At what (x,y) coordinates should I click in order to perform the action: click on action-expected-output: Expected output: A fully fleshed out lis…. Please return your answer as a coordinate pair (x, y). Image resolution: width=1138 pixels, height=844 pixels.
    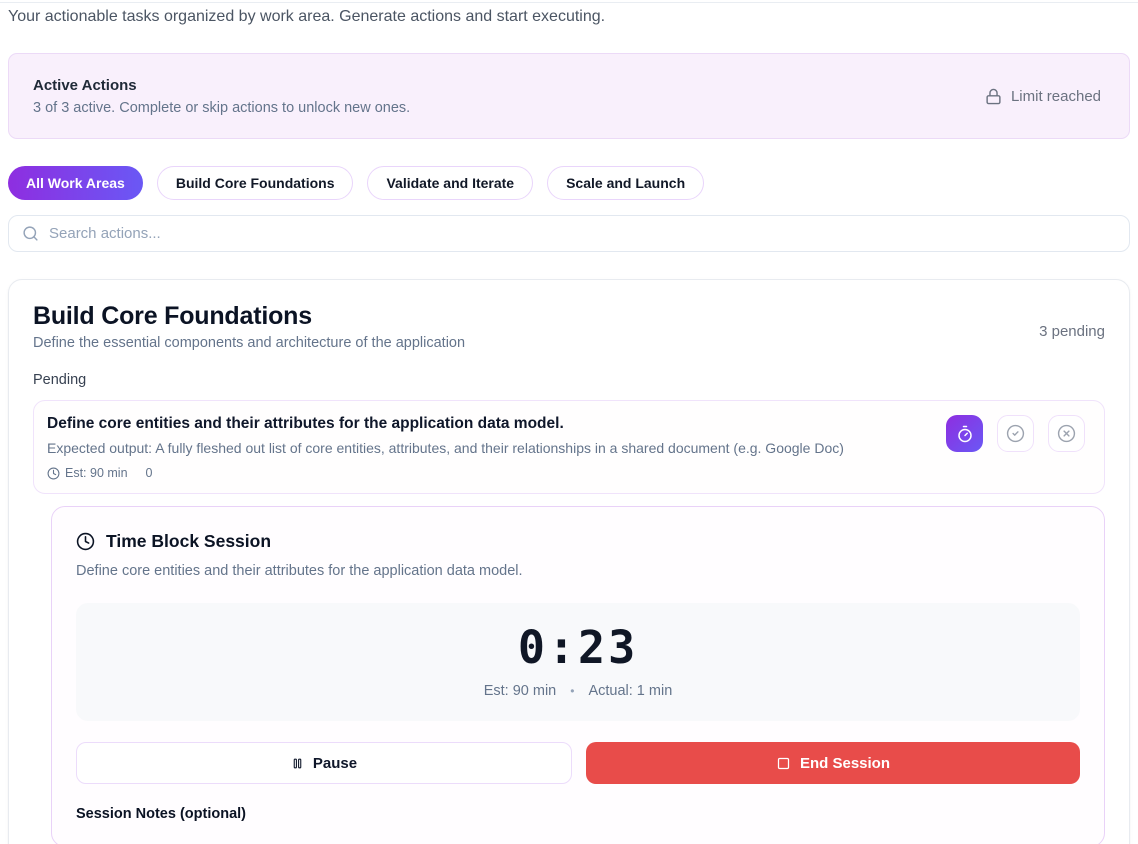
    Looking at the image, I should click on (445, 448).